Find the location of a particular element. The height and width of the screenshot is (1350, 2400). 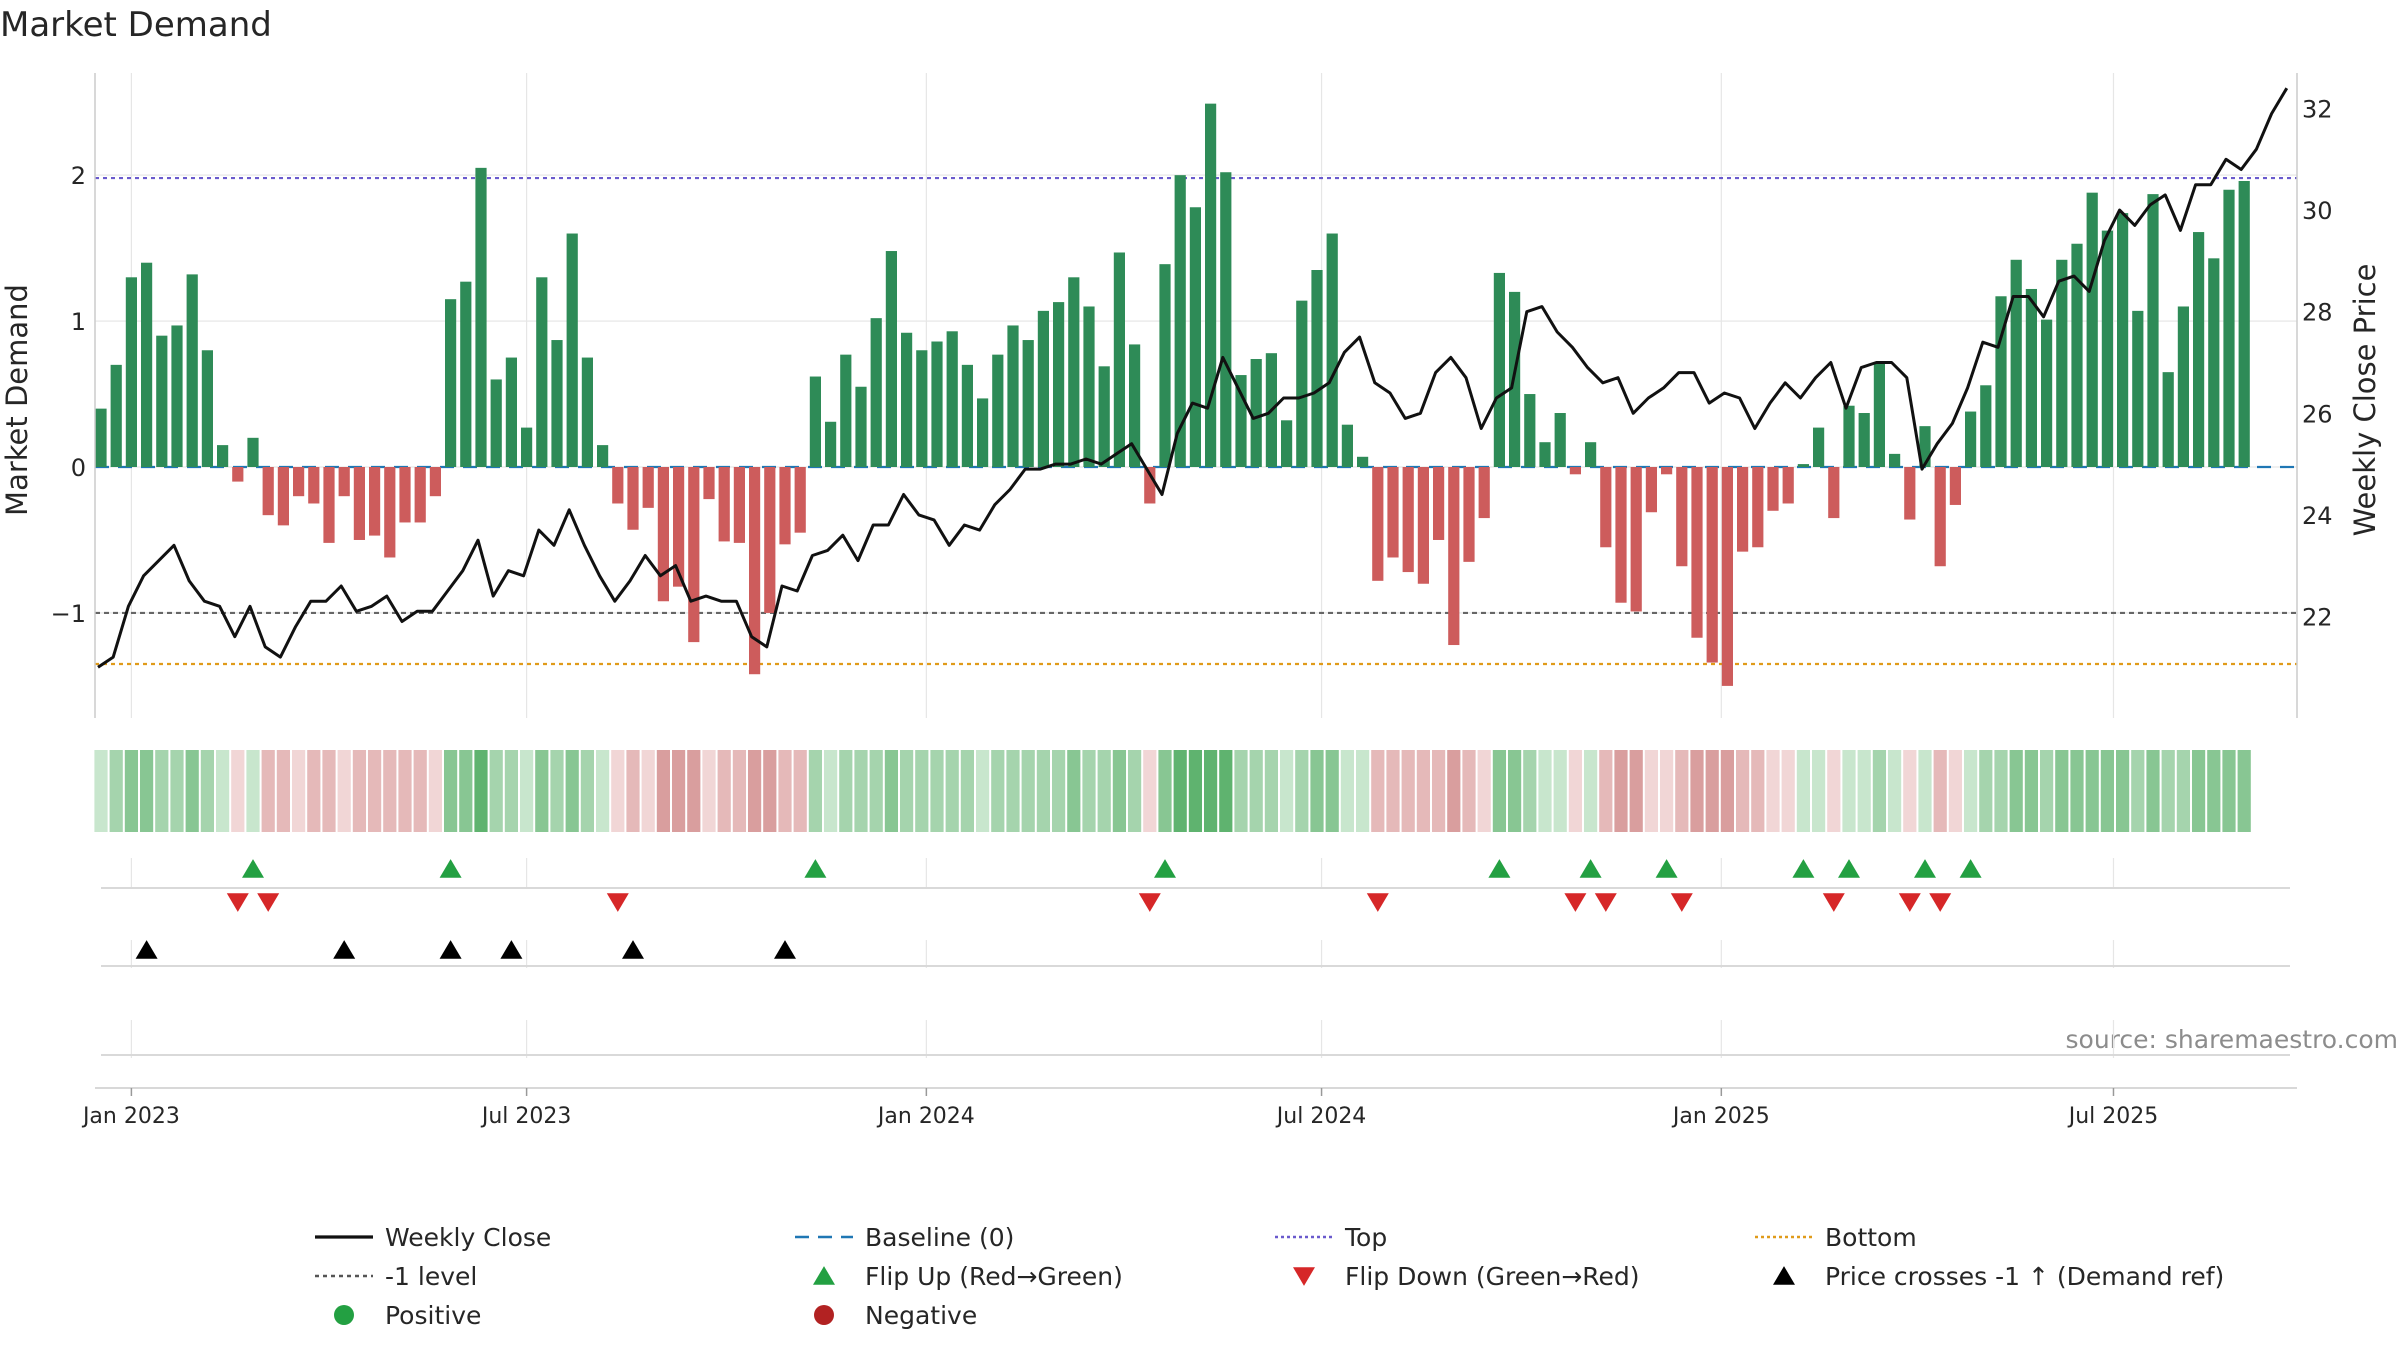

legend-item-6-label: Flip Down (Green→Red) is located at coordinates (1492, 1276).